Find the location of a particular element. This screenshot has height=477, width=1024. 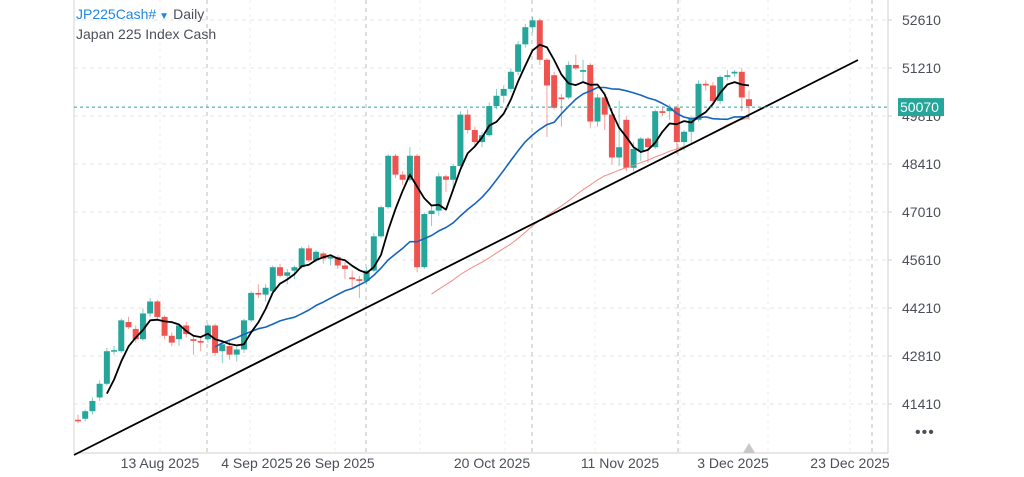

current-price-label: 50070 is located at coordinates (919, 107).